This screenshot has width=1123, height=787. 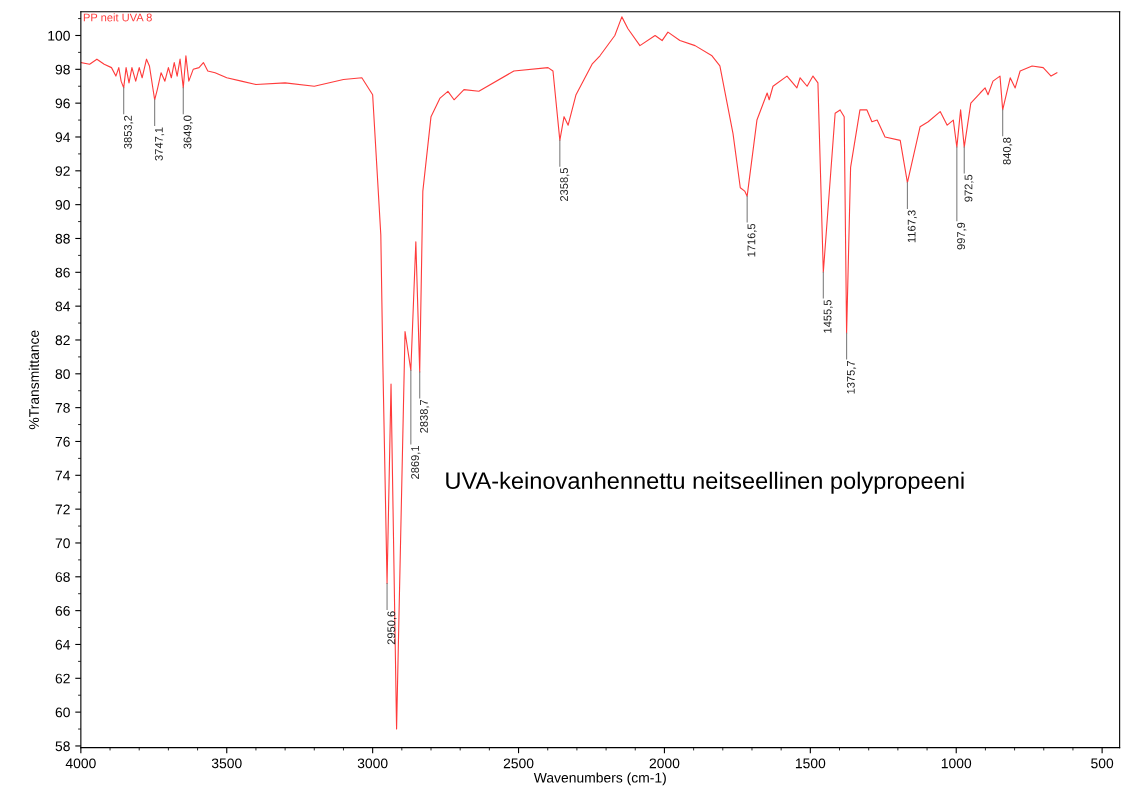 I want to click on y-tick-label: 94, so click(x=63, y=137).